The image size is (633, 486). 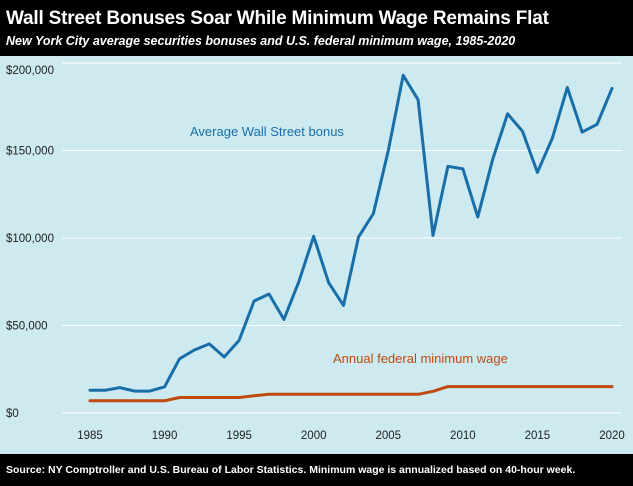 What do you see at coordinates (30, 152) in the screenshot?
I see `y-tick-label: $150,000` at bounding box center [30, 152].